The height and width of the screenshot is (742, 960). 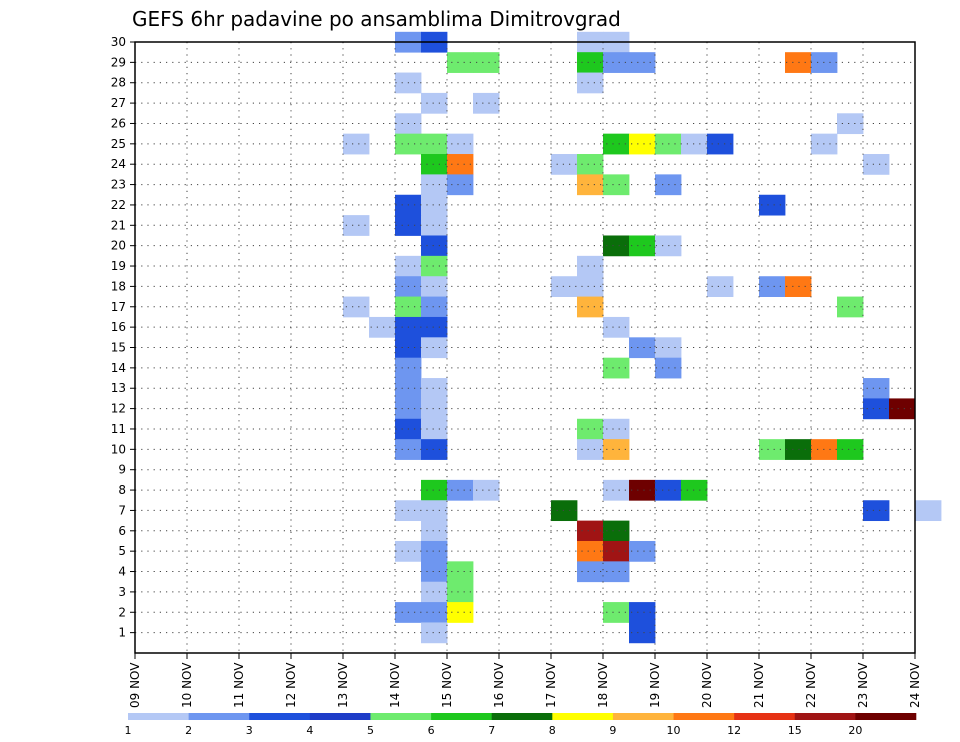 What do you see at coordinates (122, 612) in the screenshot?
I see `y-tick-label: 2` at bounding box center [122, 612].